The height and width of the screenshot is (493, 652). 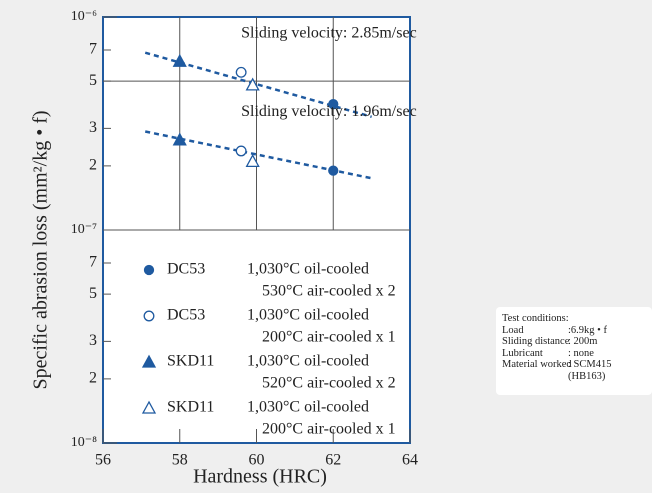 I want to click on x-tick-label: 56, so click(x=103, y=460).